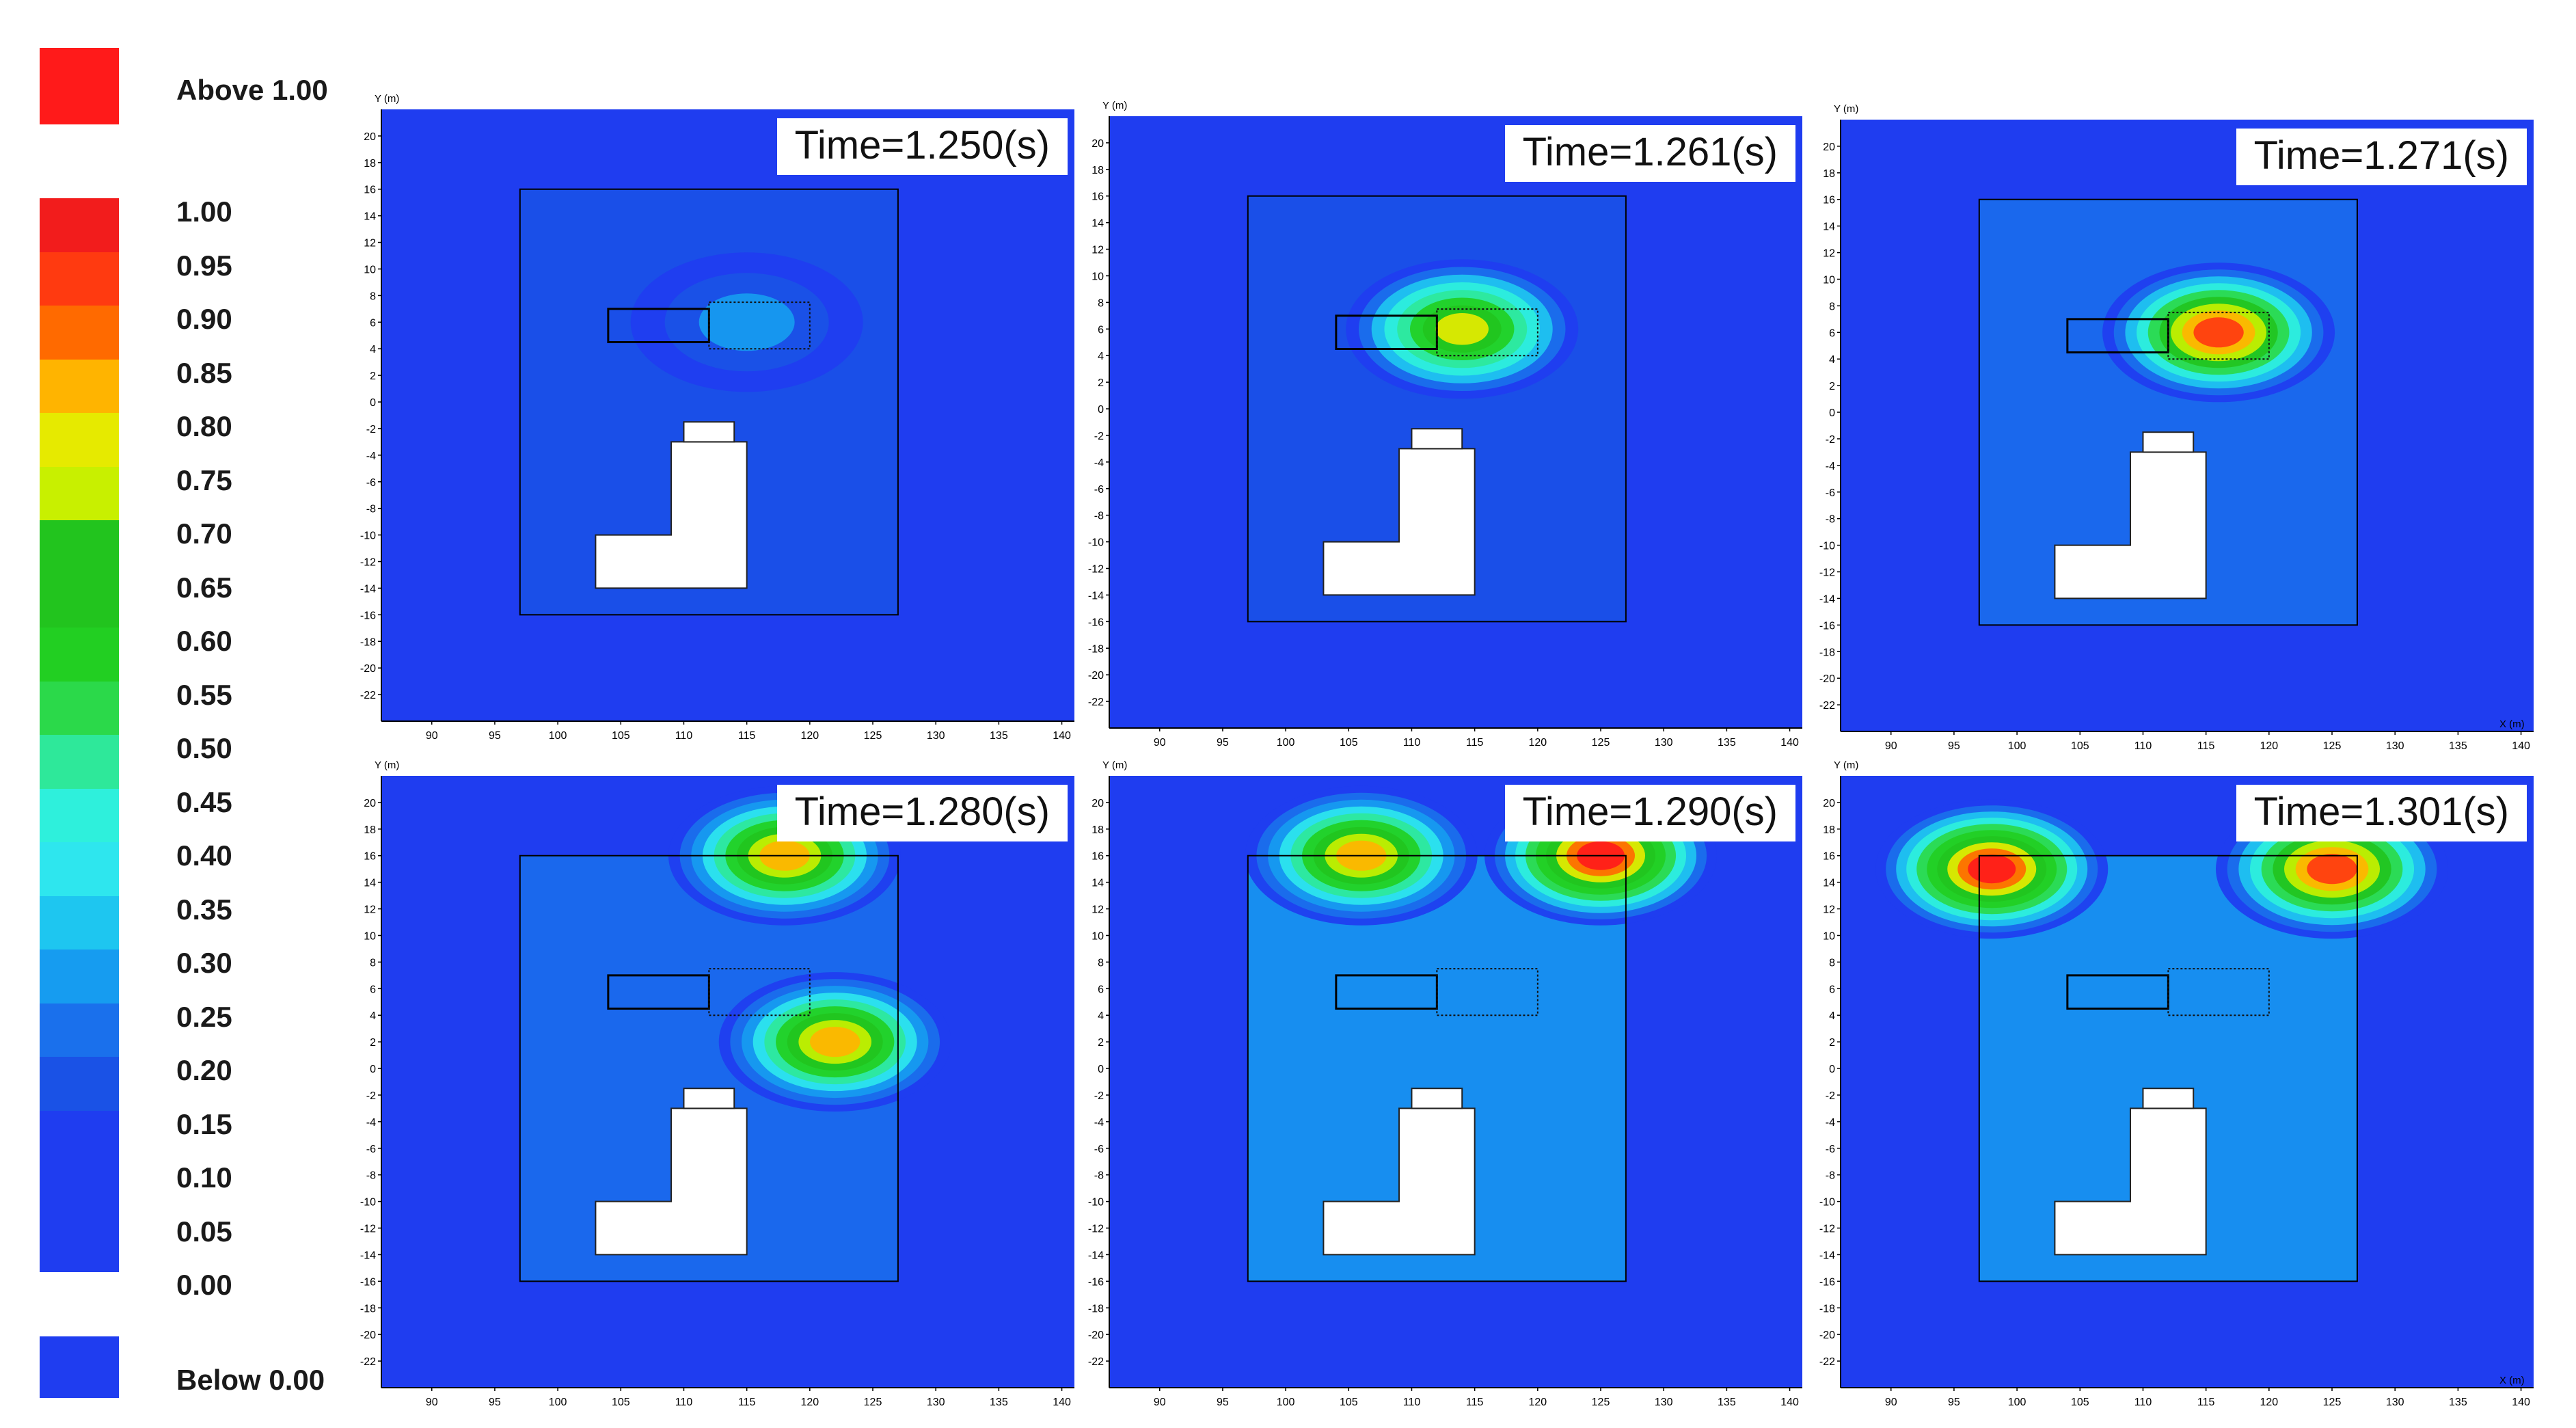 The height and width of the screenshot is (1428, 2576). What do you see at coordinates (2168, 412) in the screenshot?
I see `domain-outline` at bounding box center [2168, 412].